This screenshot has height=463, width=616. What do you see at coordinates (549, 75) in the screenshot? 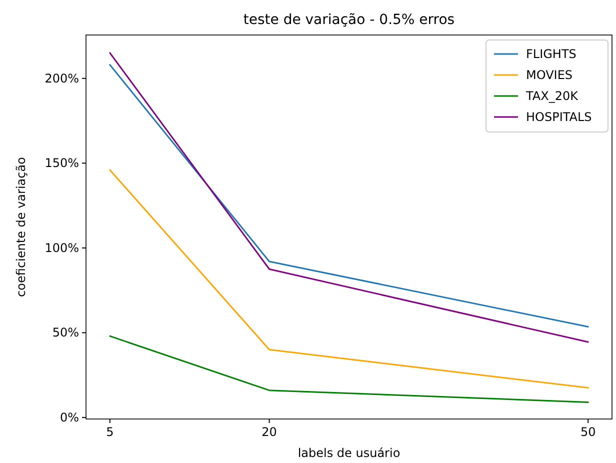
I see `legend-label: MOVIES` at bounding box center [549, 75].